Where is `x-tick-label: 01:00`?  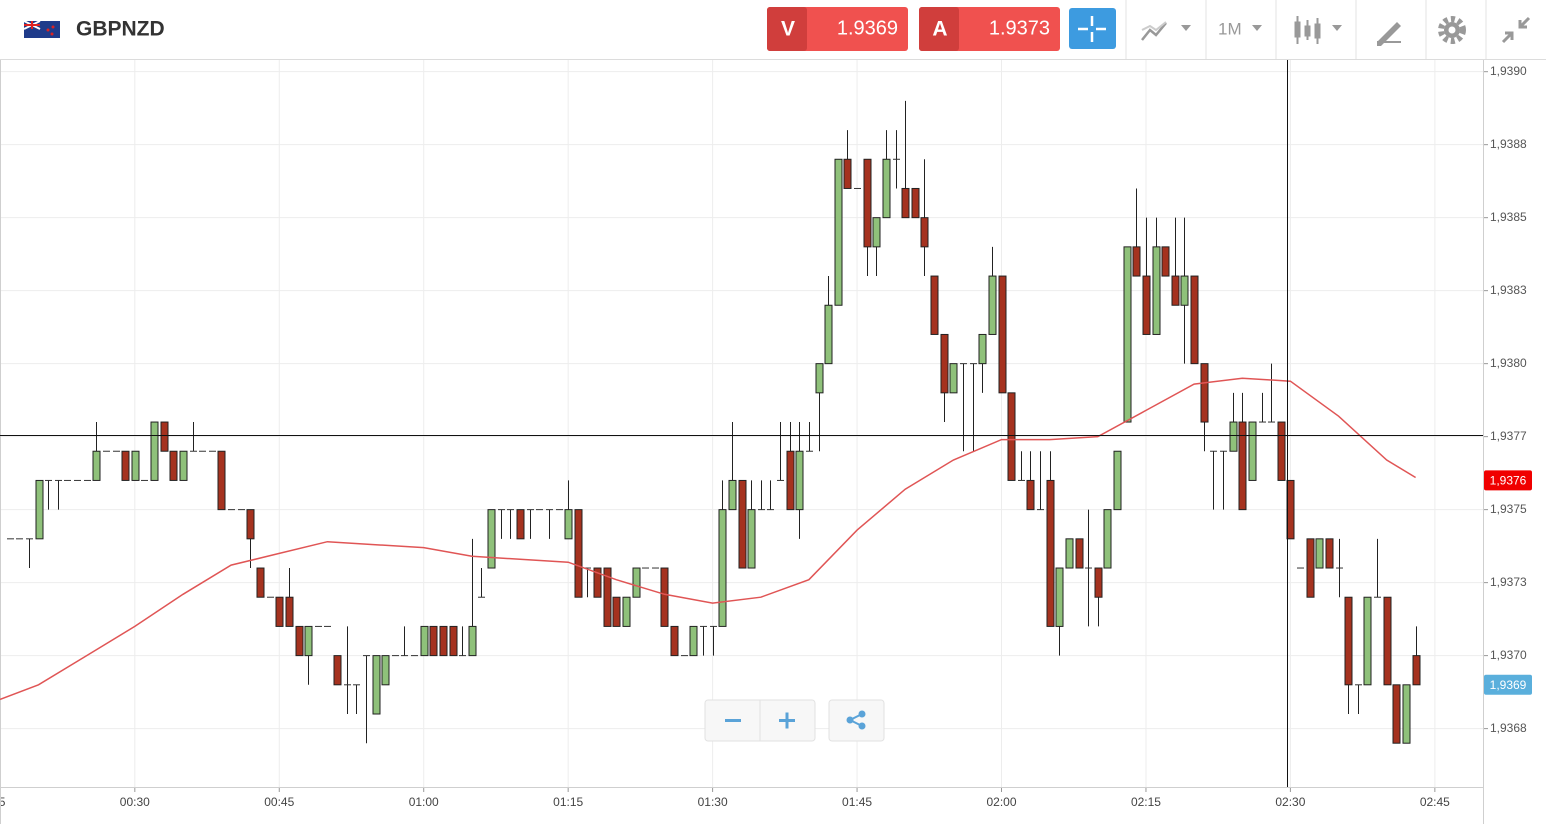 x-tick-label: 01:00 is located at coordinates (424, 802).